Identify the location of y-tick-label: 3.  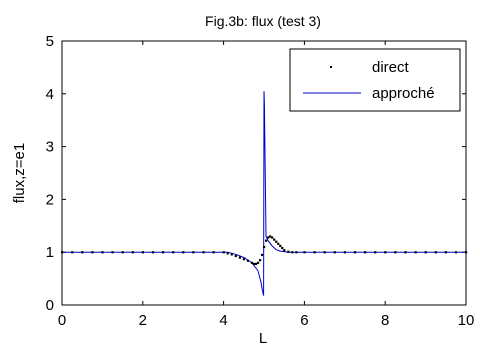
(50, 147).